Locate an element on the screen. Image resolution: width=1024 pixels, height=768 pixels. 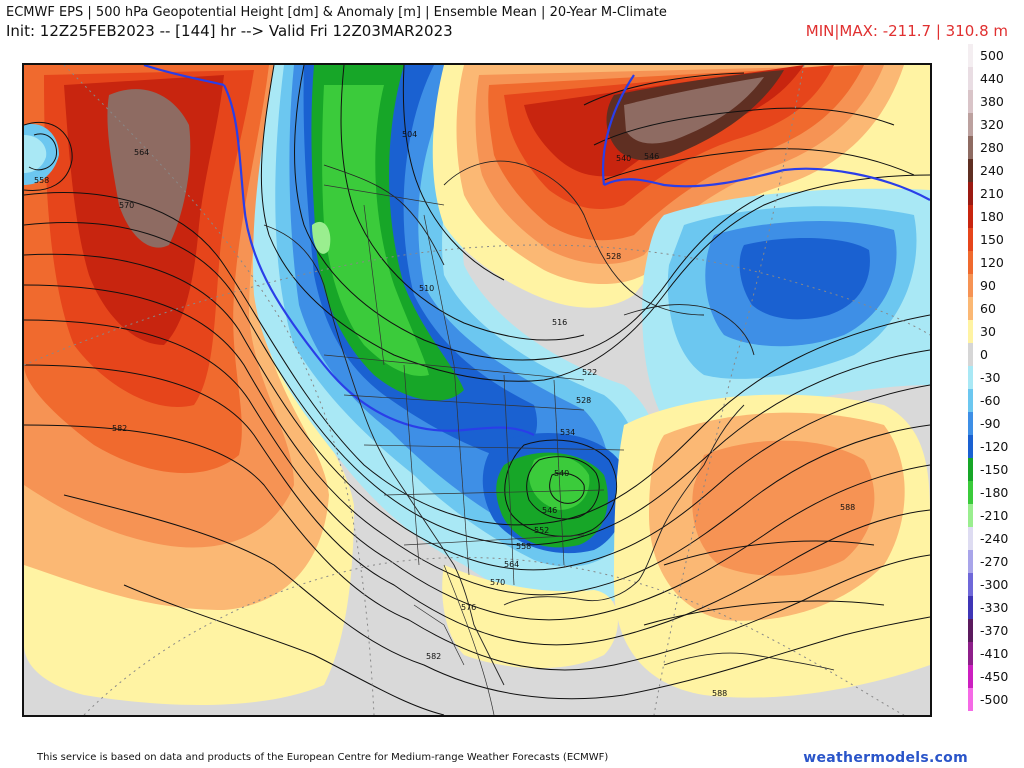
legend-label: -150 is located at coordinates (994, 469).